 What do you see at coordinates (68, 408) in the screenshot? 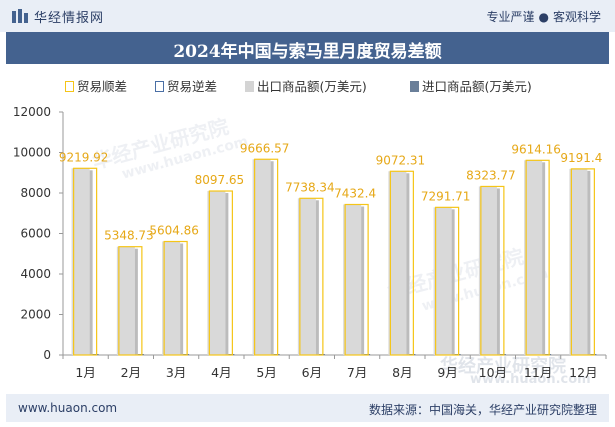
I see `footer-url: www.huaon.com` at bounding box center [68, 408].